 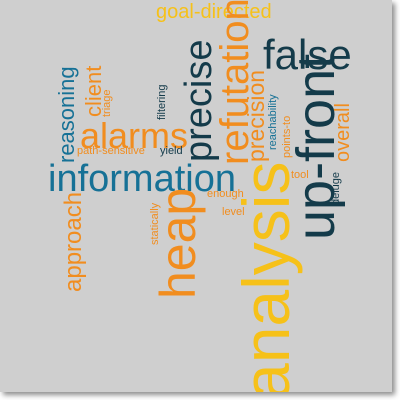 What do you see at coordinates (273, 122) in the screenshot?
I see `word-reachability: reachability` at bounding box center [273, 122].